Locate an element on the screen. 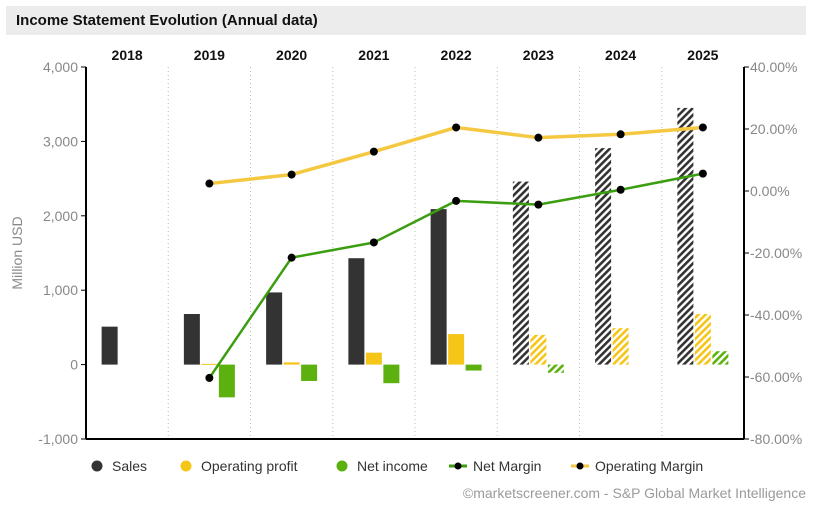 The image size is (819, 509). y-tick-label: 1,000 is located at coordinates (60, 290).